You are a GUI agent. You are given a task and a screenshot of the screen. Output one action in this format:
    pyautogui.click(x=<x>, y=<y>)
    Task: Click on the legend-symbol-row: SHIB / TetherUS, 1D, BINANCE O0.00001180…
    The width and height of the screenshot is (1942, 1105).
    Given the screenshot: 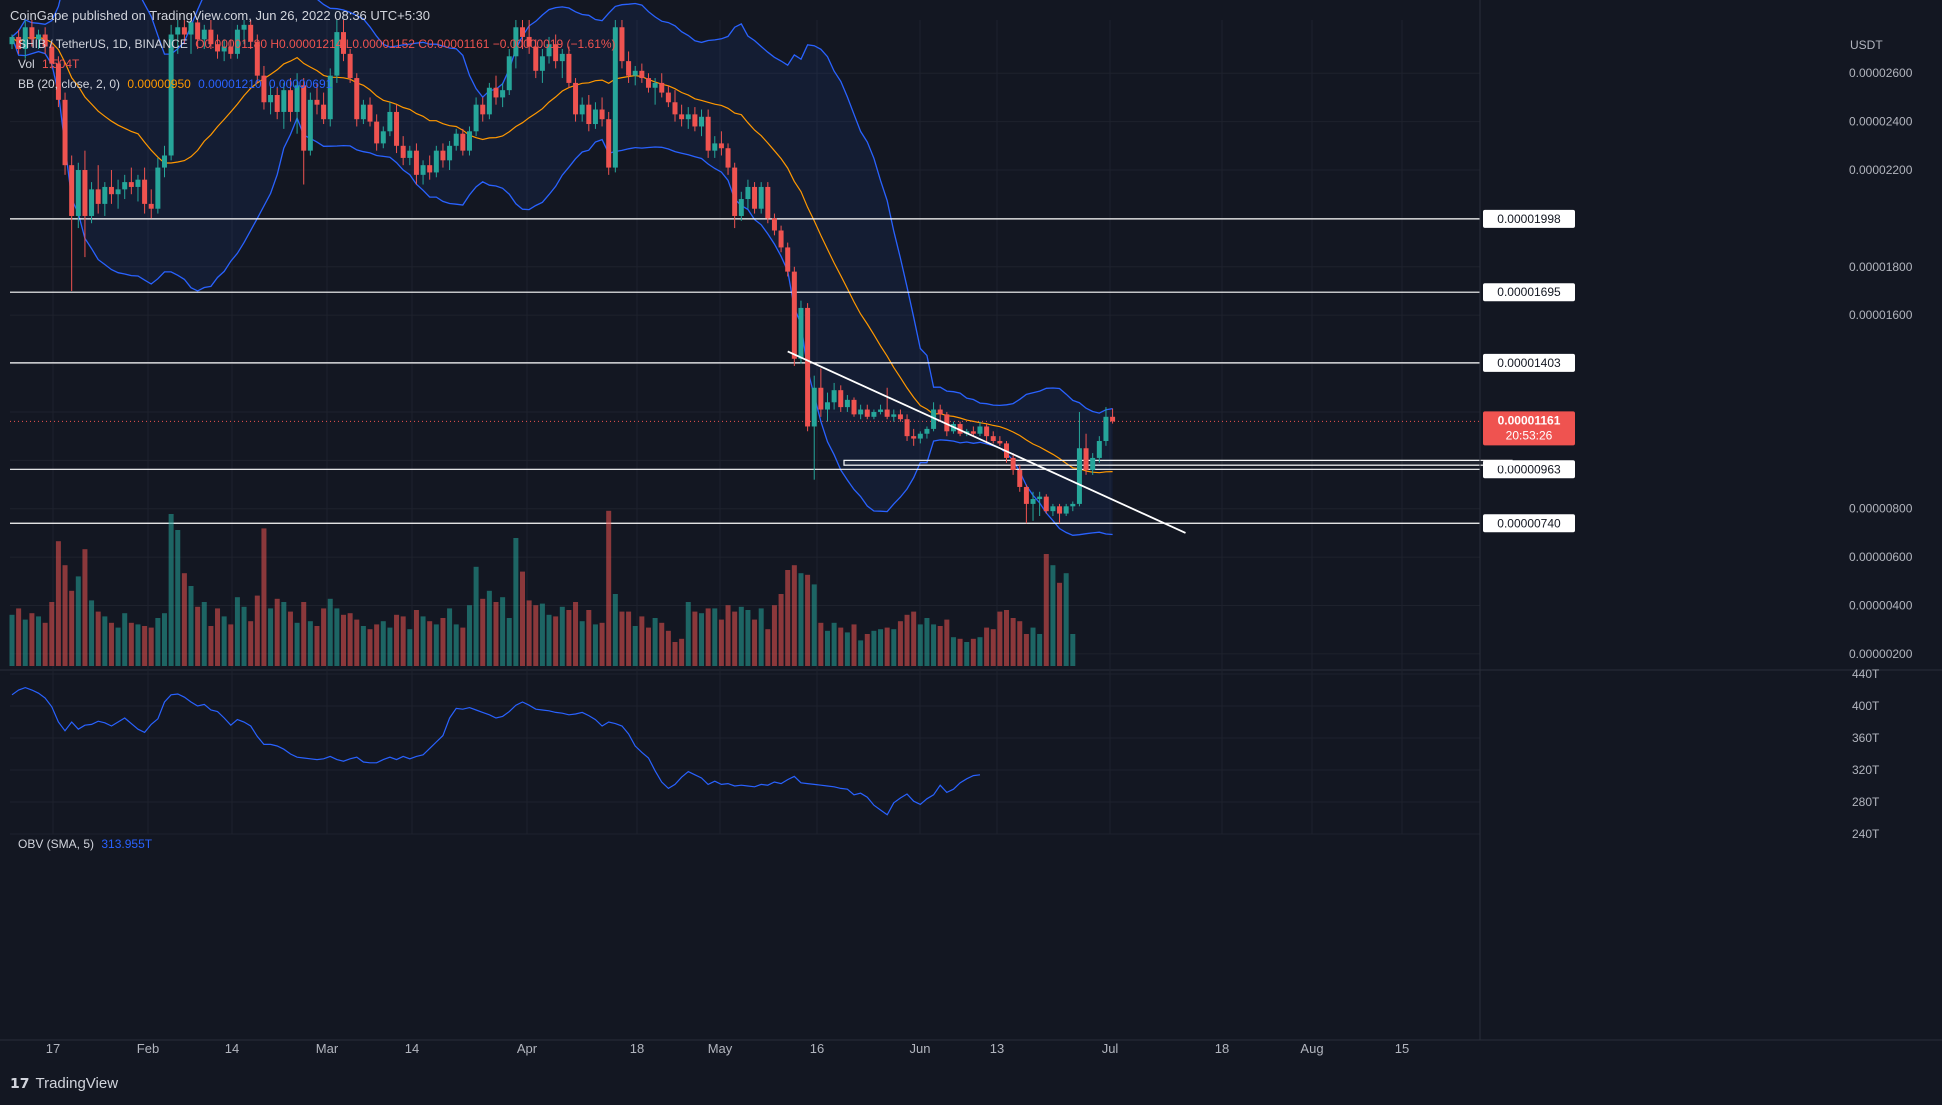 What is the action you would take?
    pyautogui.click(x=319, y=44)
    